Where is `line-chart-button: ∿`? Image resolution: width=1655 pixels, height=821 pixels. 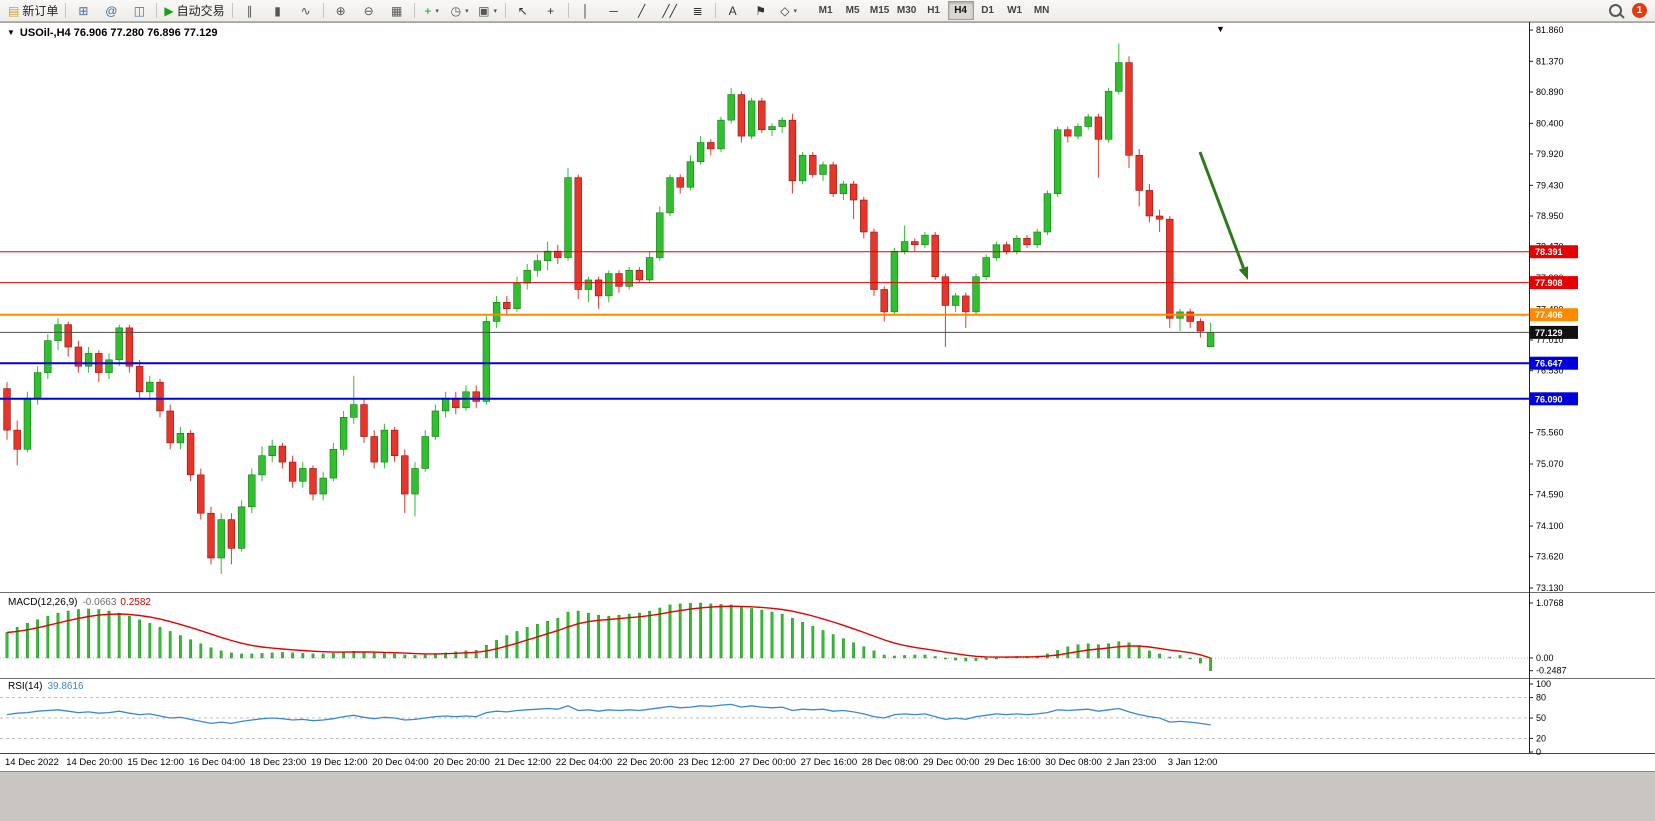
line-chart-button: ∿ is located at coordinates (306, 10).